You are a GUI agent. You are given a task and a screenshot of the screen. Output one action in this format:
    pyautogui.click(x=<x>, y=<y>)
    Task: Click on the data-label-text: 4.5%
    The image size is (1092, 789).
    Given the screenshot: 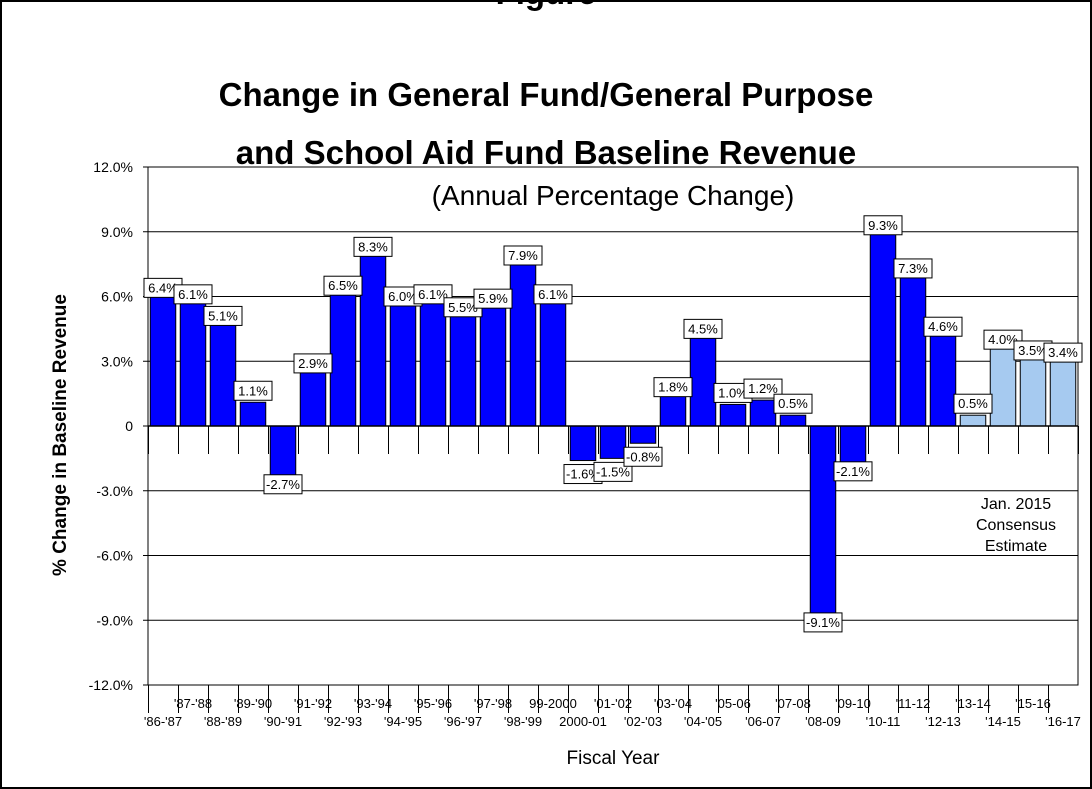 What is the action you would take?
    pyautogui.click(x=703, y=328)
    